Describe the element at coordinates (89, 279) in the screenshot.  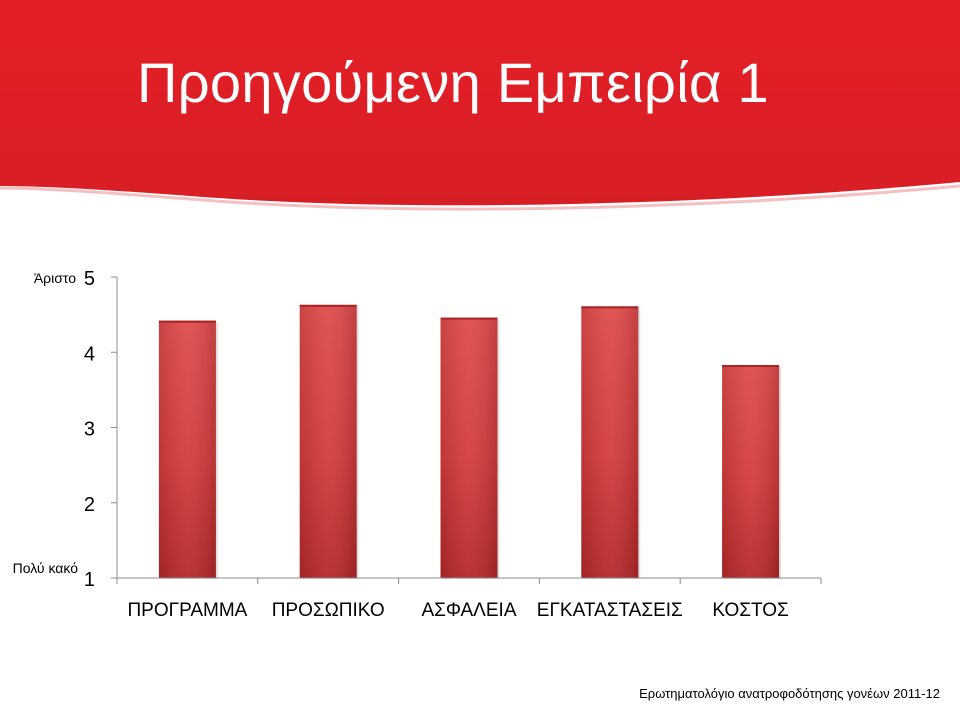
I see `y-tick-label: 5` at that location.